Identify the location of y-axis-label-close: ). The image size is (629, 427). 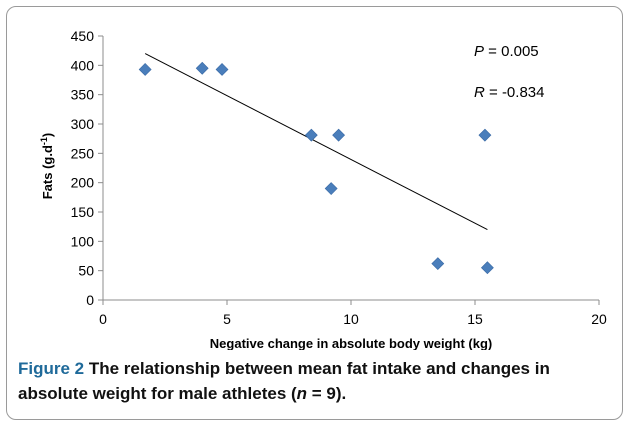
(47, 135).